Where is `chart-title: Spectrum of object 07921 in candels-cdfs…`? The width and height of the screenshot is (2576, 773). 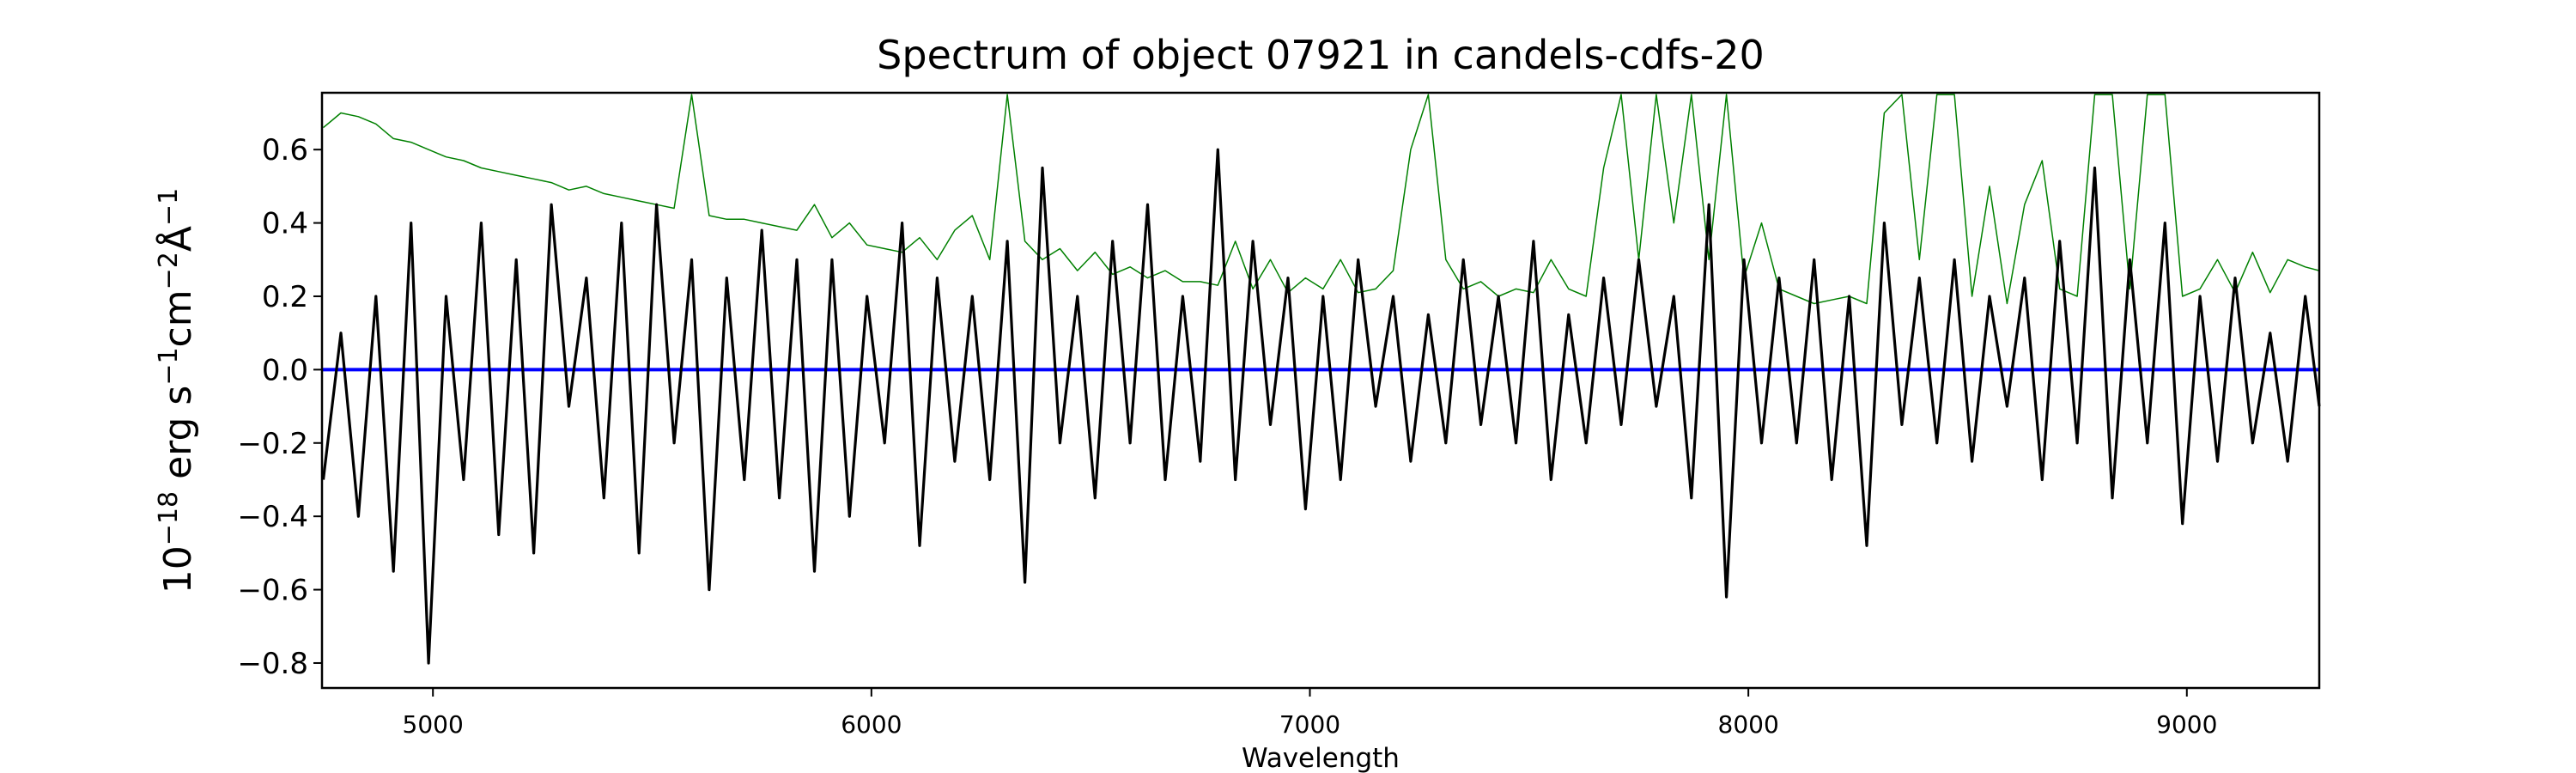 chart-title: Spectrum of object 07921 in candels-cdfs… is located at coordinates (1321, 55).